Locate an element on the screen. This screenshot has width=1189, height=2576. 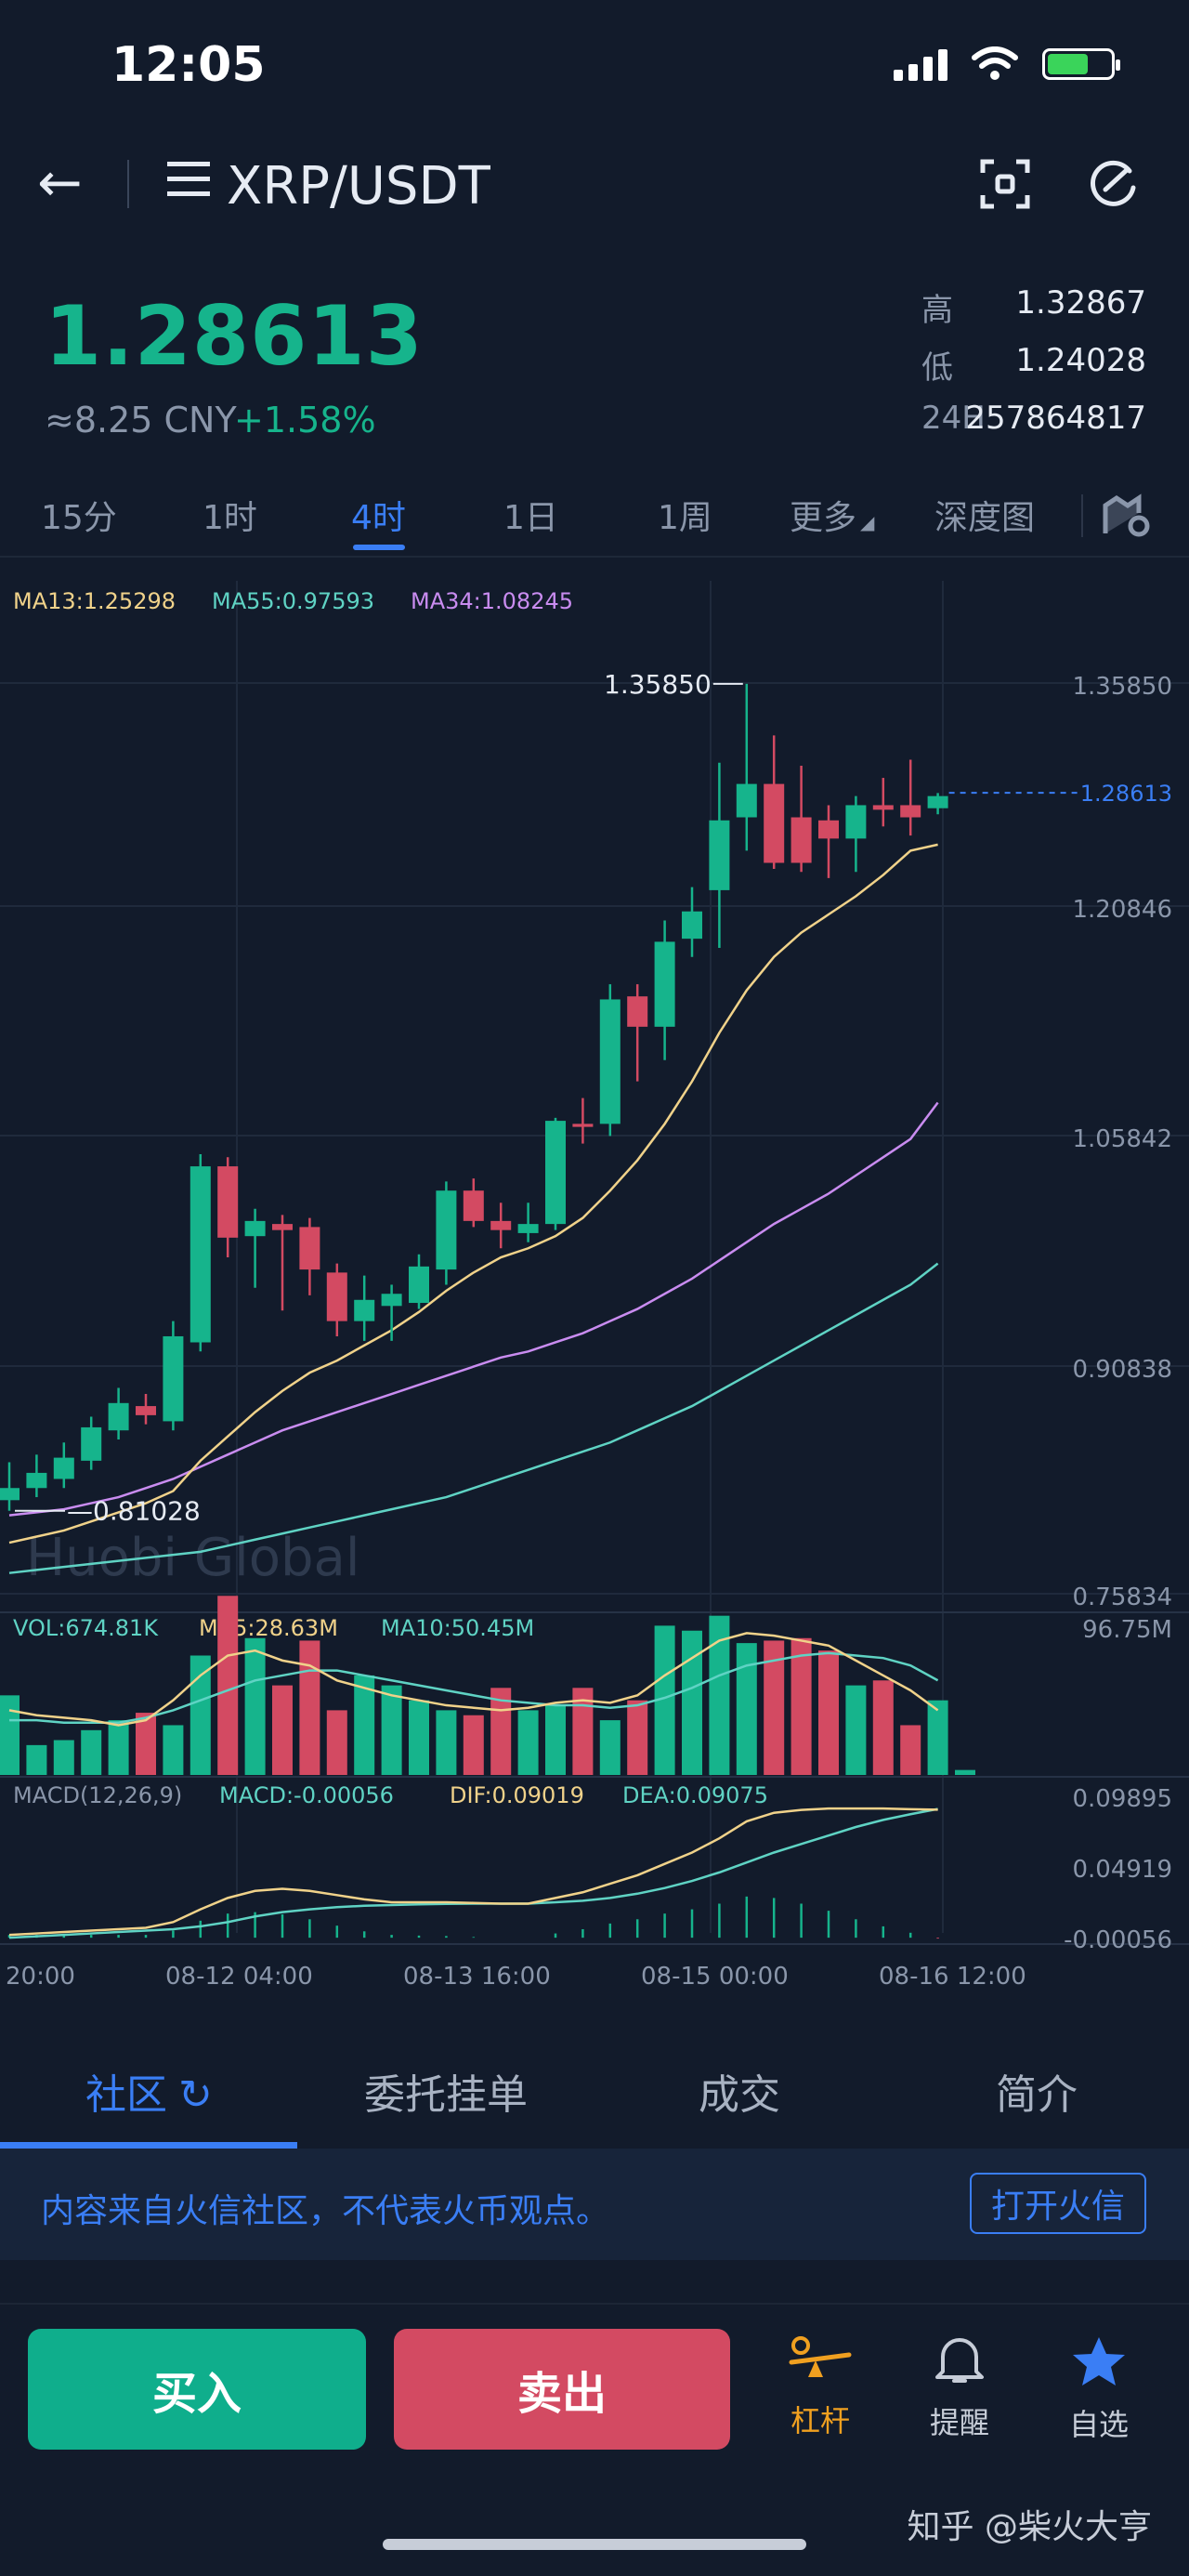
ma34-line is located at coordinates (473, 1309).